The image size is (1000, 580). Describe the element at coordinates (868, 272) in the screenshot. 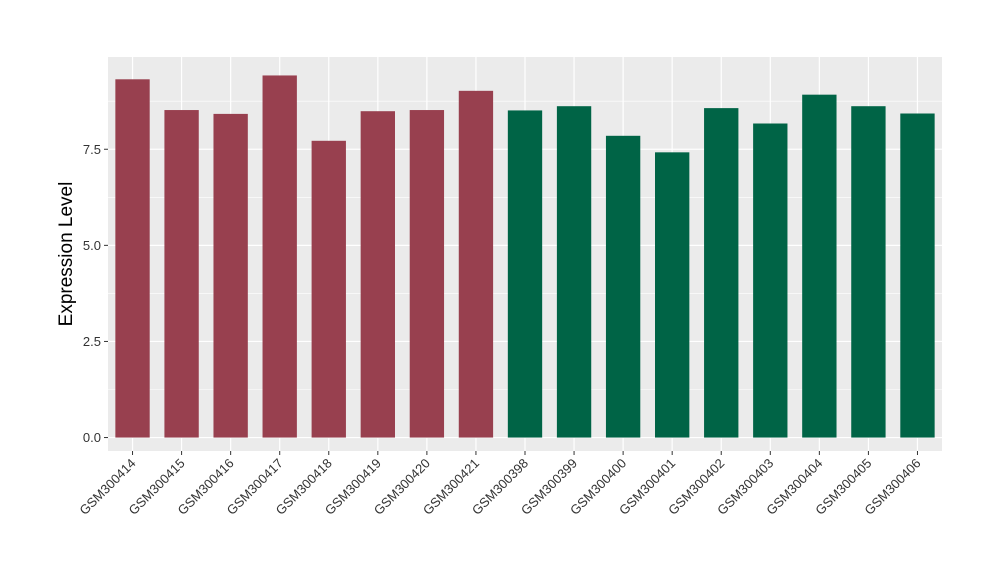

I see `bar-GSM300405` at that location.